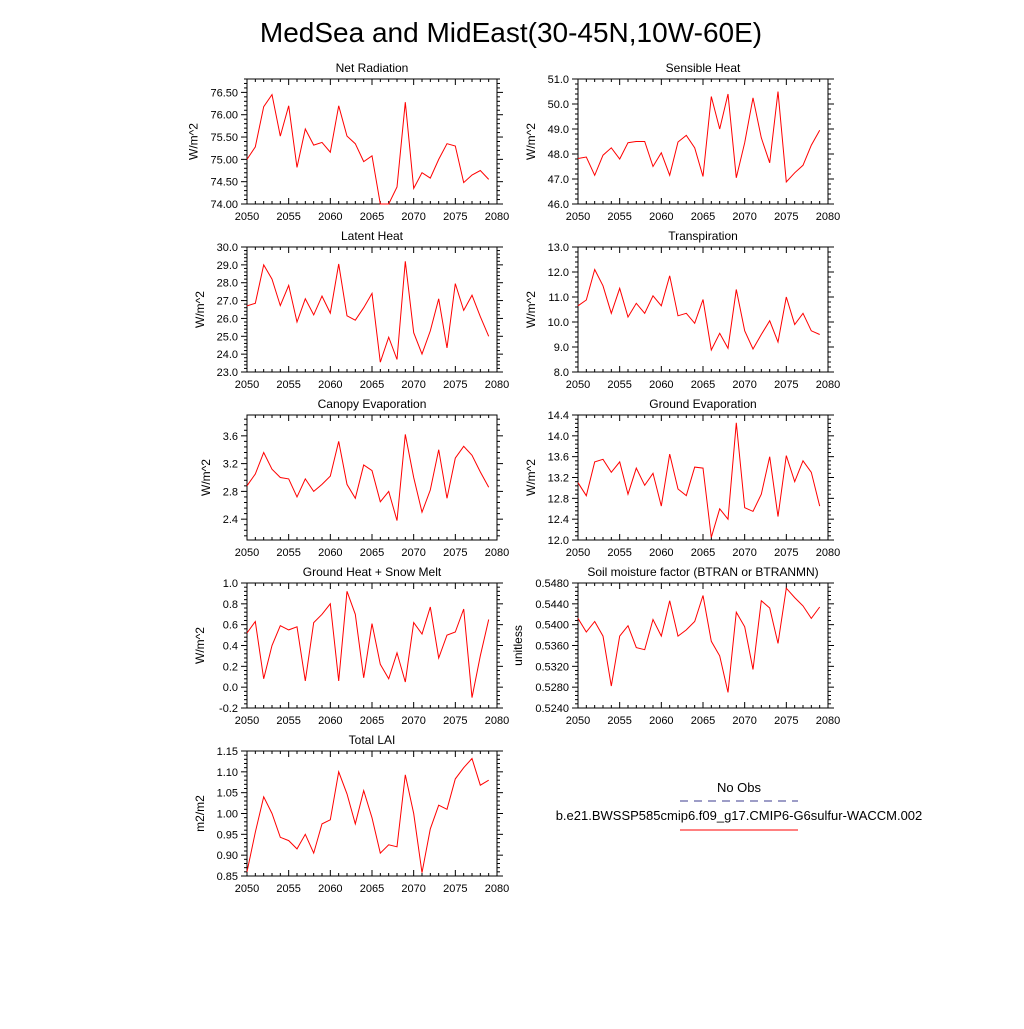  I want to click on y-tick-label: 51.0, so click(558, 80).